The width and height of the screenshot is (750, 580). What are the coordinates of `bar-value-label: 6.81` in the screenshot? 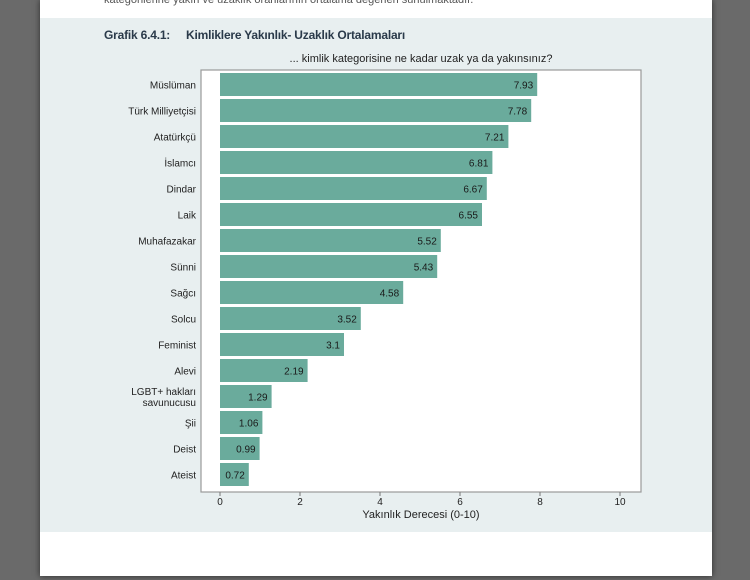 It's located at (479, 164).